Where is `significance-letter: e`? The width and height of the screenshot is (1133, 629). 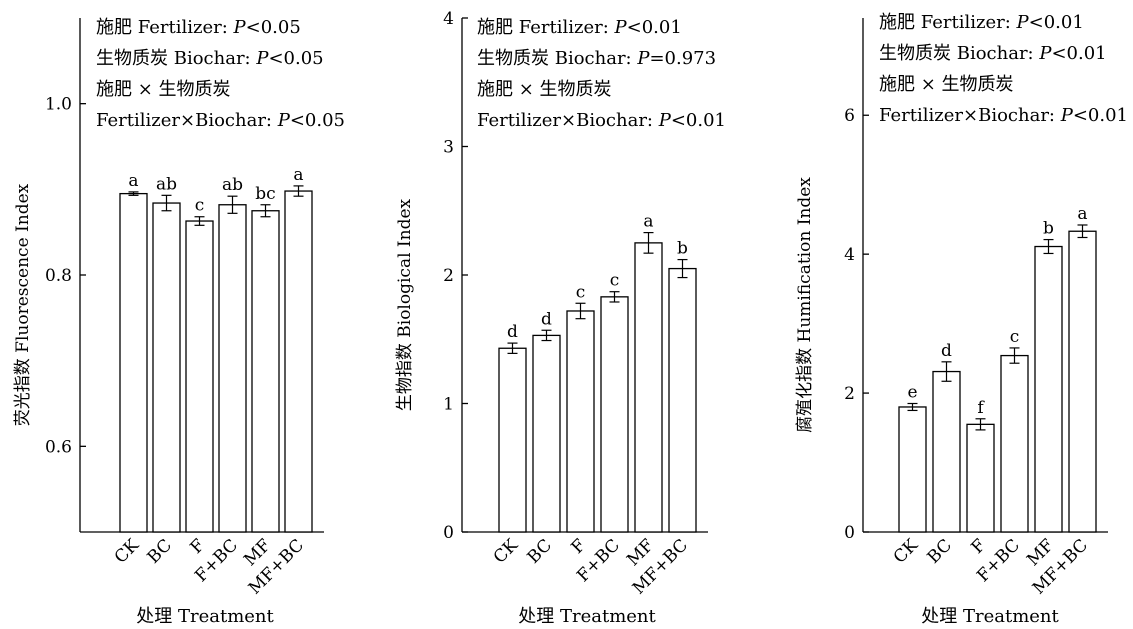 significance-letter: e is located at coordinates (912, 393).